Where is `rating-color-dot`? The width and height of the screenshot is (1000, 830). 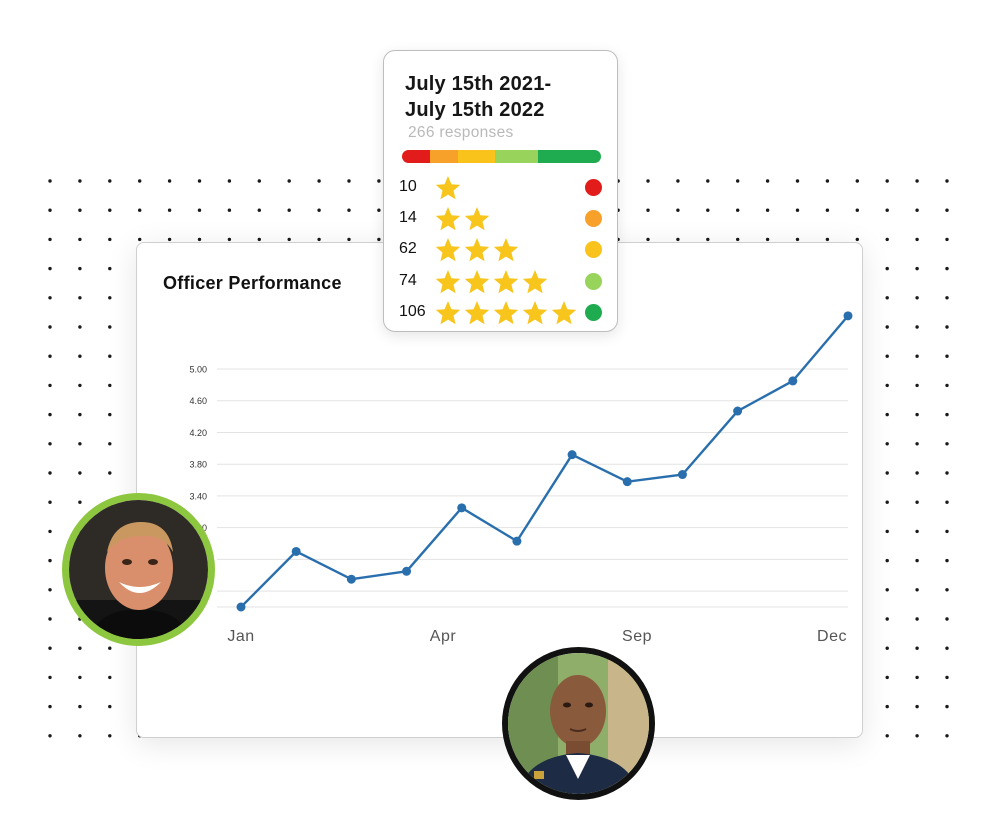 rating-color-dot is located at coordinates (593, 187).